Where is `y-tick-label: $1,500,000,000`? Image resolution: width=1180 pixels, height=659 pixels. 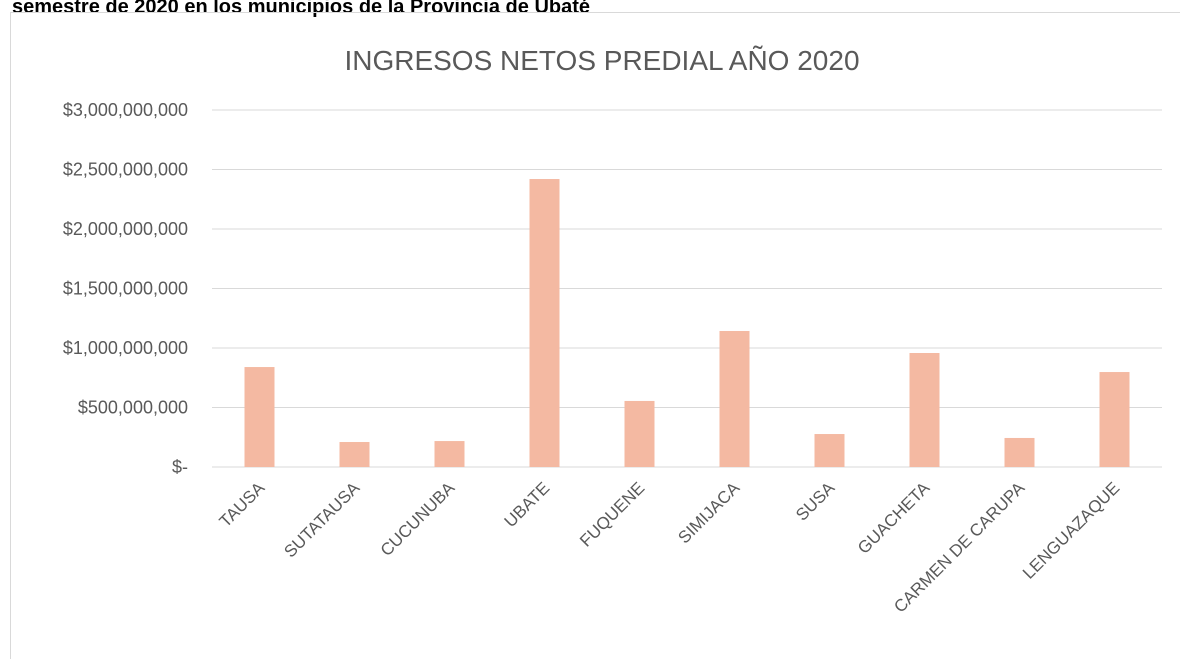
y-tick-label: $1,500,000,000 is located at coordinates (125, 289).